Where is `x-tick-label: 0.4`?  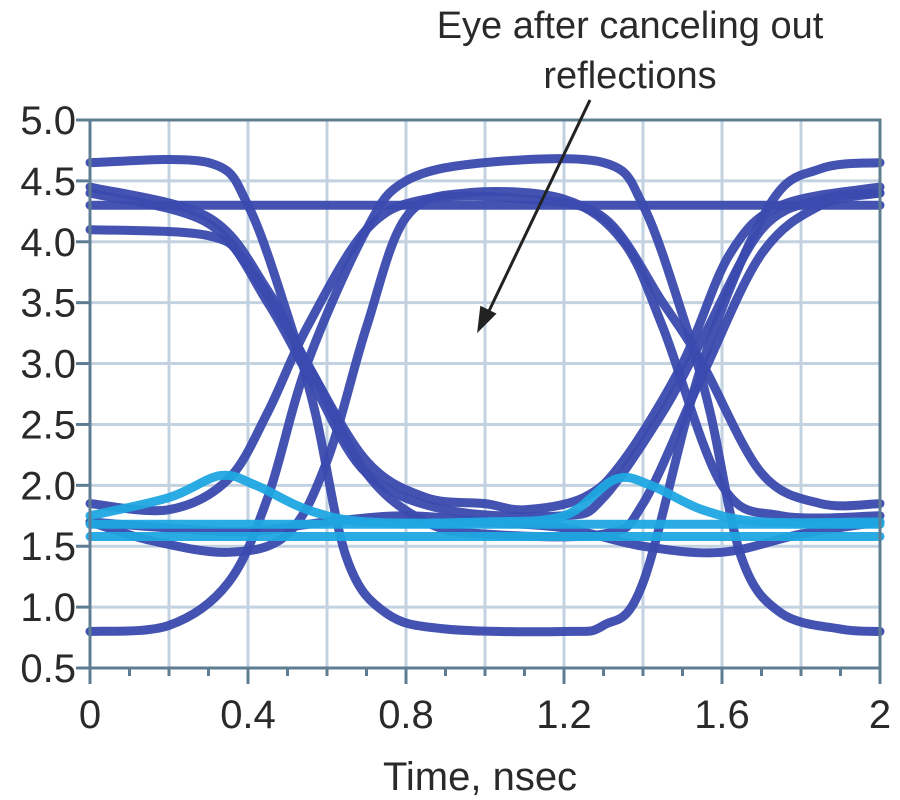
x-tick-label: 0.4 is located at coordinates (248, 715).